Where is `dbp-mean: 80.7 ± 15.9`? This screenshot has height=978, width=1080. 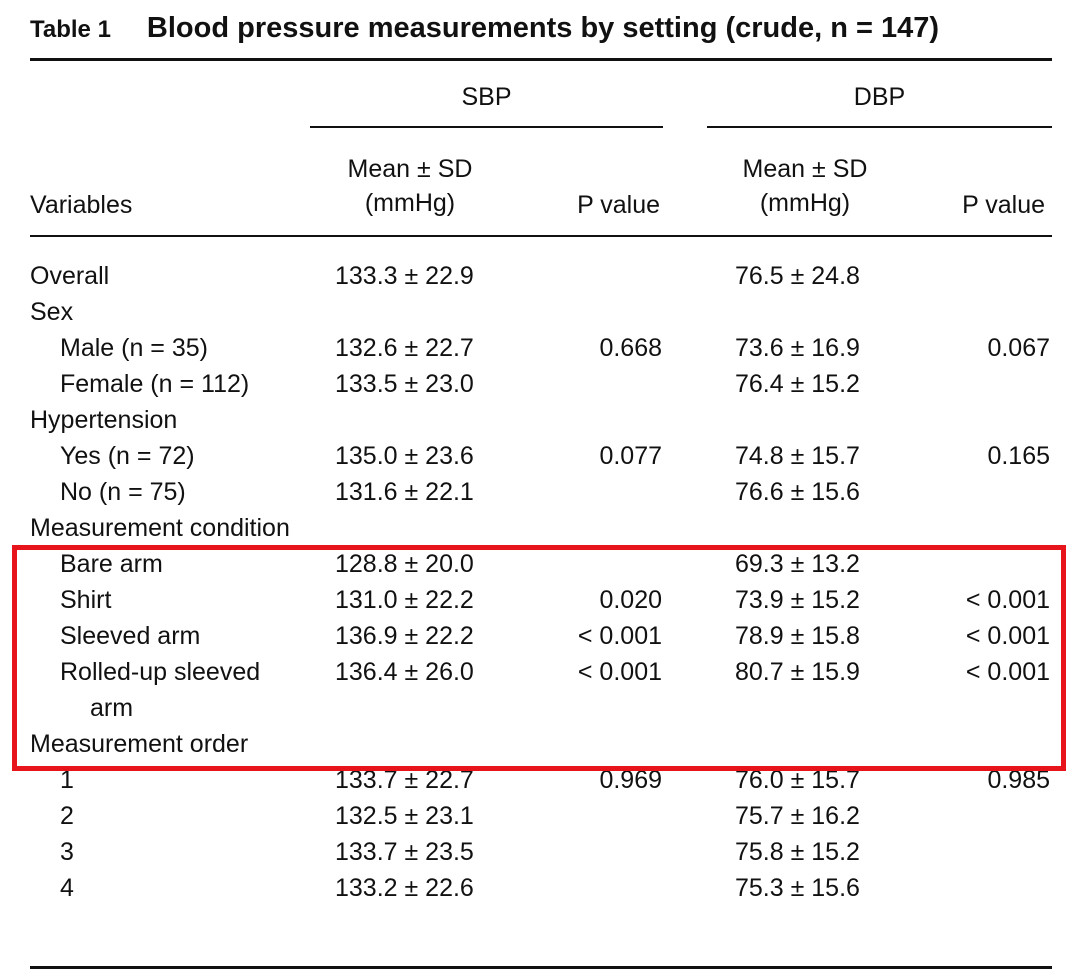 dbp-mean: 80.7 ± 15.9 is located at coordinates (797, 672).